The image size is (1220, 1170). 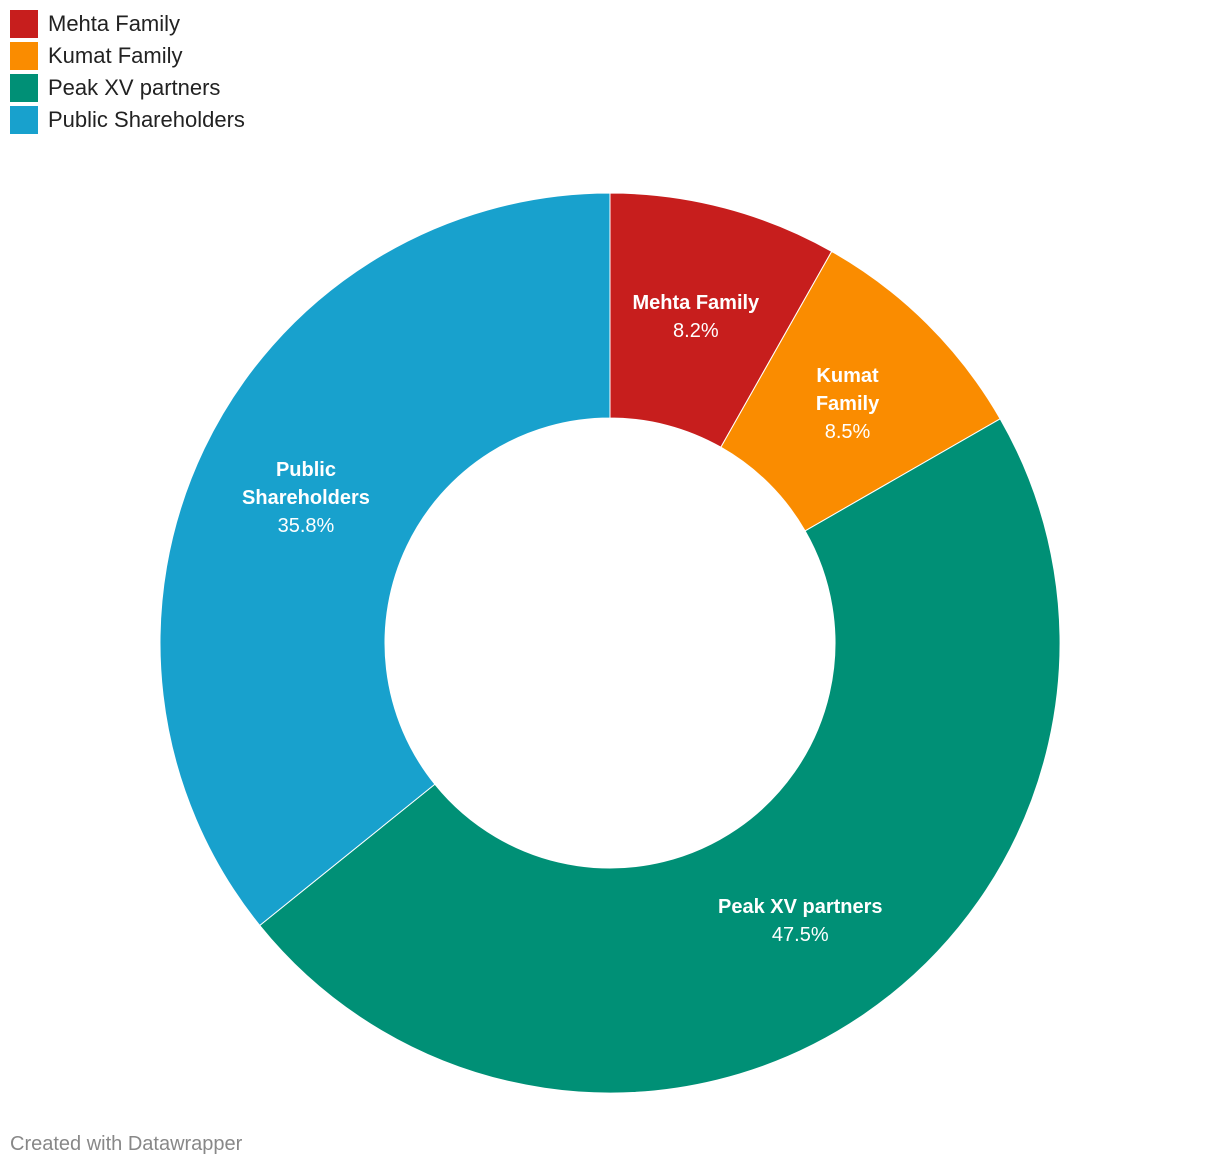 What do you see at coordinates (306, 525) in the screenshot?
I see `slice-value: 35.8%` at bounding box center [306, 525].